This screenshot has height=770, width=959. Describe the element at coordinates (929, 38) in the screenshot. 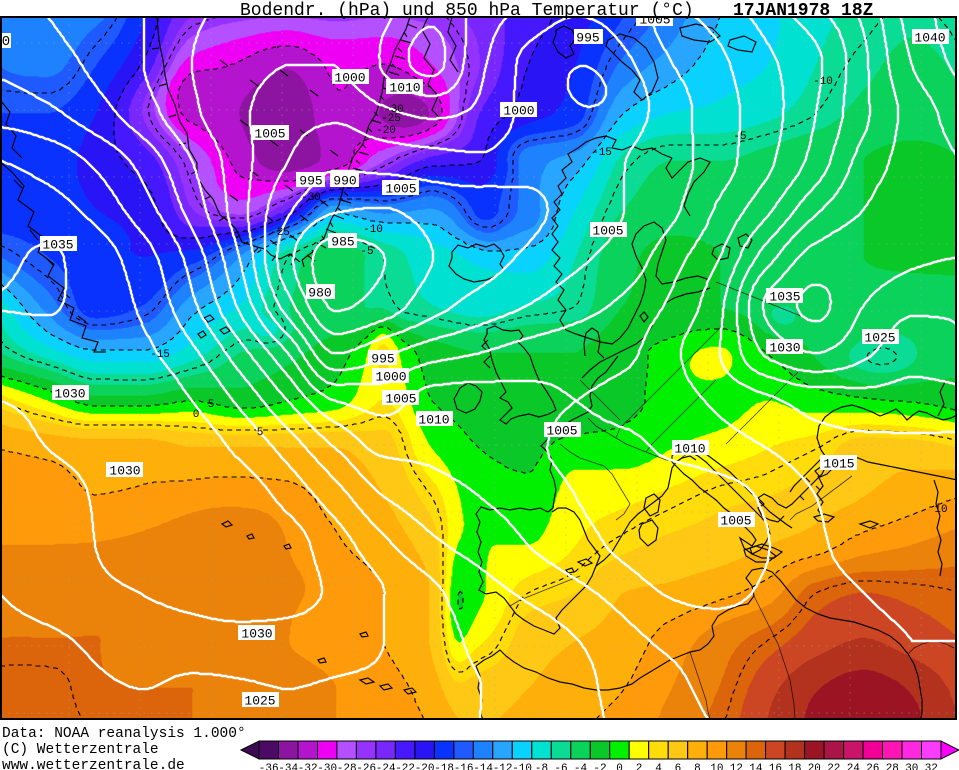

I see `svg-text: 1040` at that location.